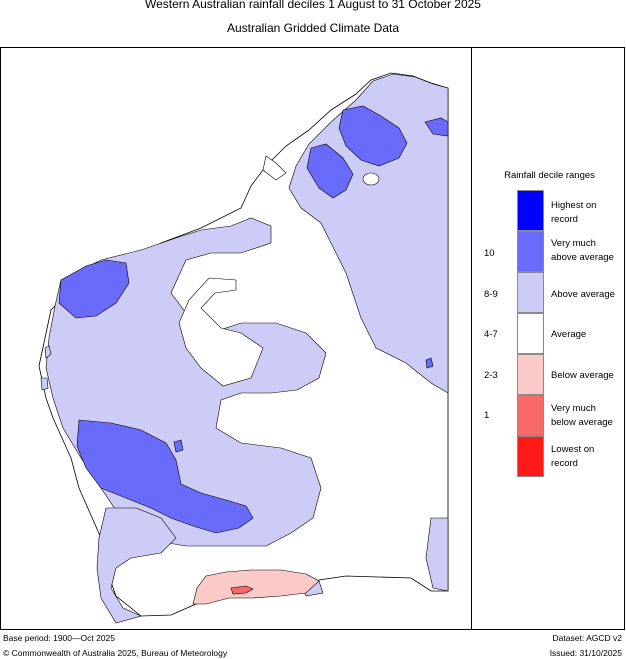 The image size is (626, 659). What do you see at coordinates (59, 638) in the screenshot?
I see `base-period: Base period: 1900—Oct 2025` at bounding box center [59, 638].